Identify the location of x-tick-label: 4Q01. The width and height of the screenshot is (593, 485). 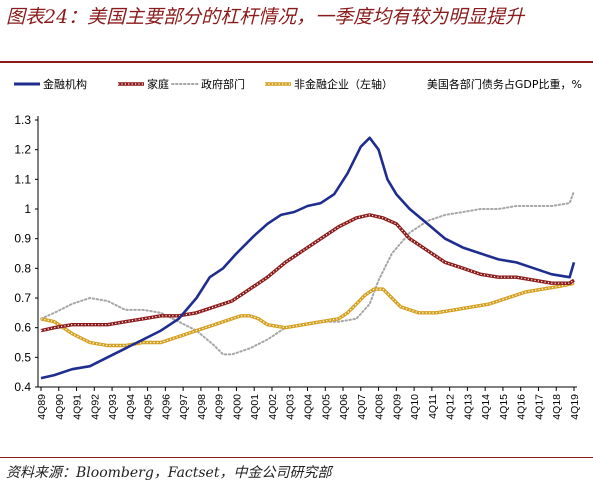
(255, 407).